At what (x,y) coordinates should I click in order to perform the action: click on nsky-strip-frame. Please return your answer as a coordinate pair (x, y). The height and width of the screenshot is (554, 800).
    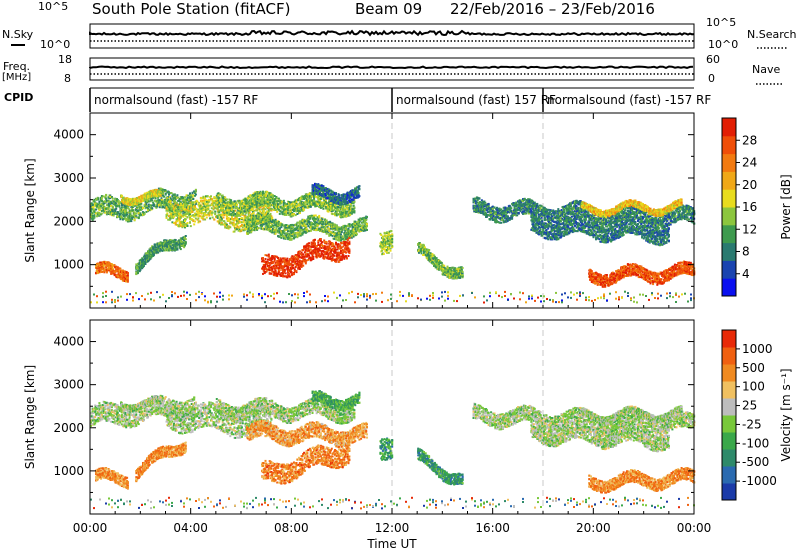
    Looking at the image, I should click on (392, 36).